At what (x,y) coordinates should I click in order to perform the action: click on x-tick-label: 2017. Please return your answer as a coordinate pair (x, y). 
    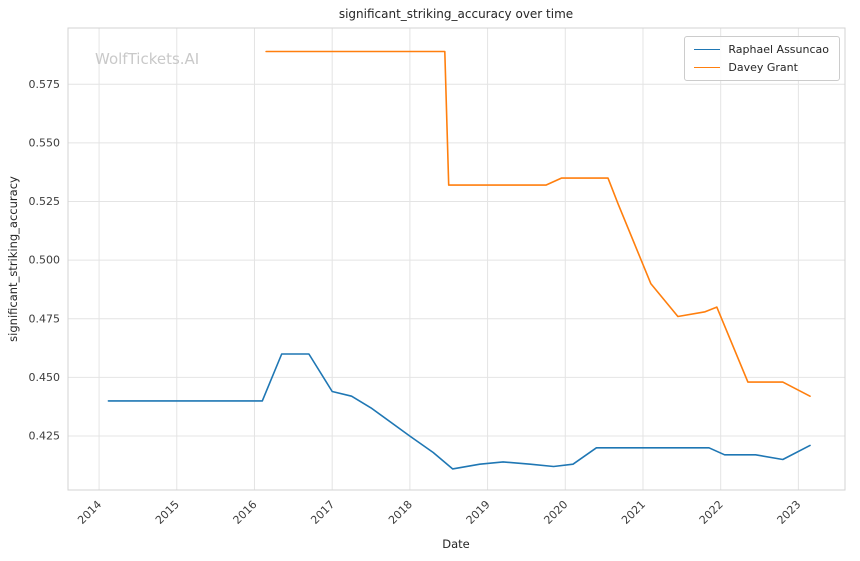
    Looking at the image, I should click on (322, 512).